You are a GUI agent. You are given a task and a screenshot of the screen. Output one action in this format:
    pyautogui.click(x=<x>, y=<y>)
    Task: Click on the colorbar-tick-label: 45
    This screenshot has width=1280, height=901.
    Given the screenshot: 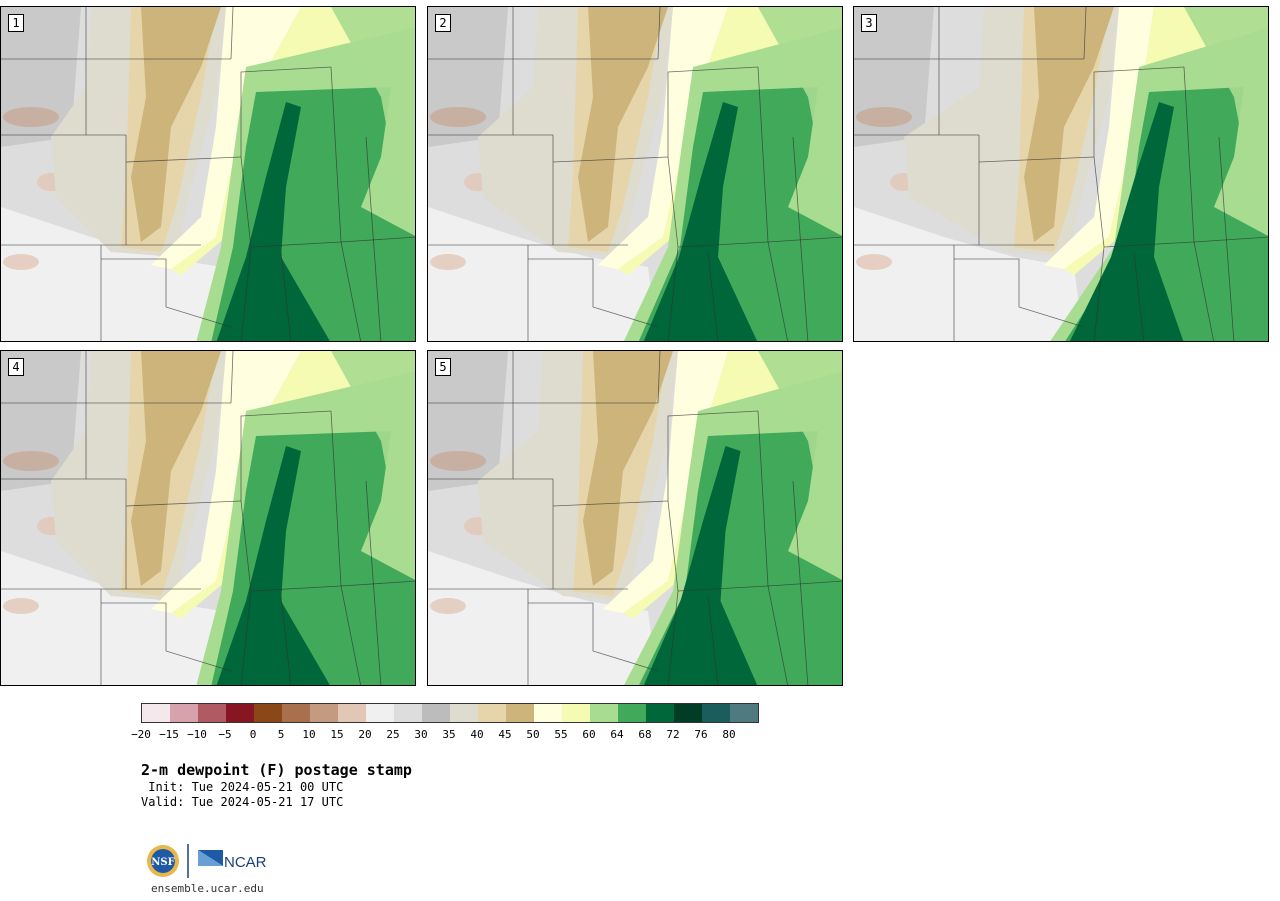 What is the action you would take?
    pyautogui.click(x=505, y=734)
    